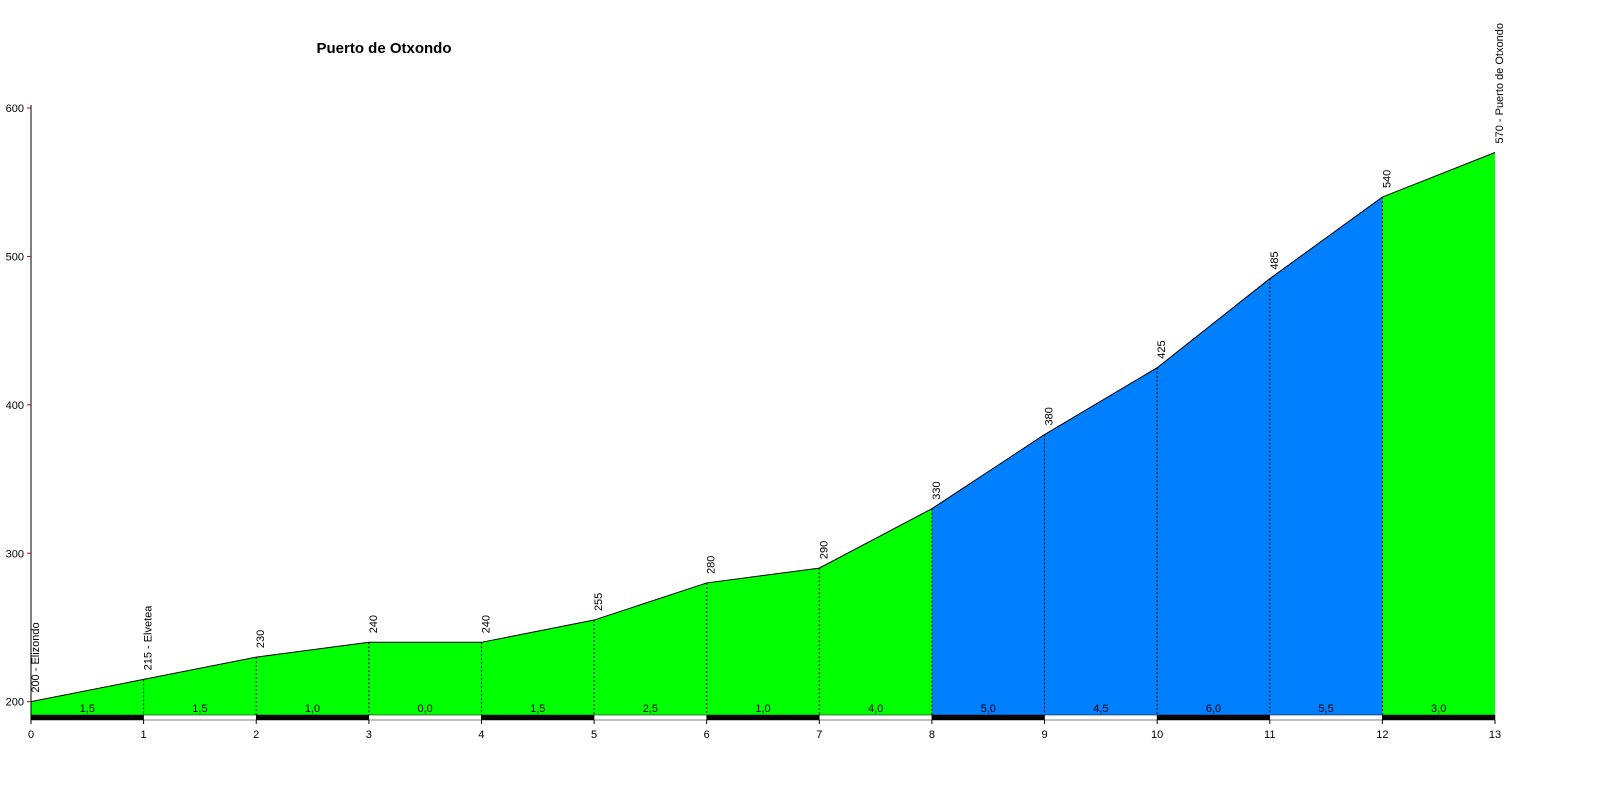 This screenshot has height=800, width=1600. What do you see at coordinates (15, 109) in the screenshot?
I see `y-tick-label: 600` at bounding box center [15, 109].